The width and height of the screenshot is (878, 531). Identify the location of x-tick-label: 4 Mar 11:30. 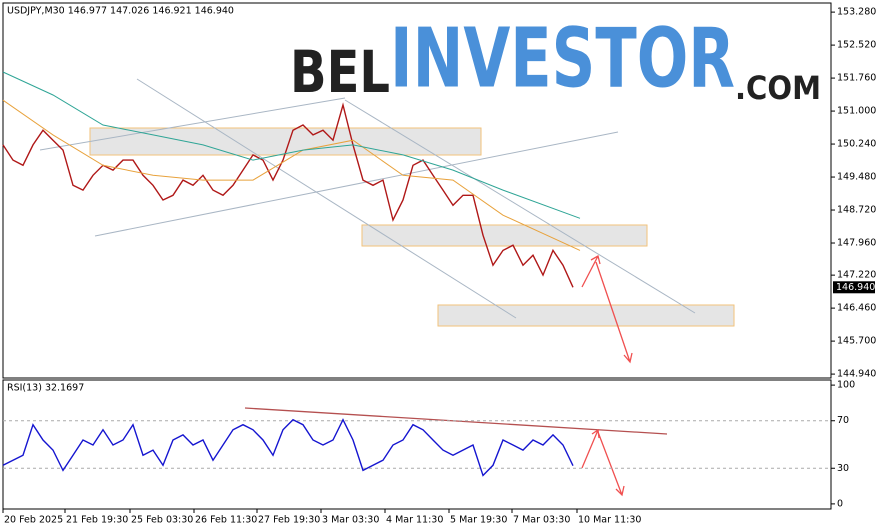
(414, 520).